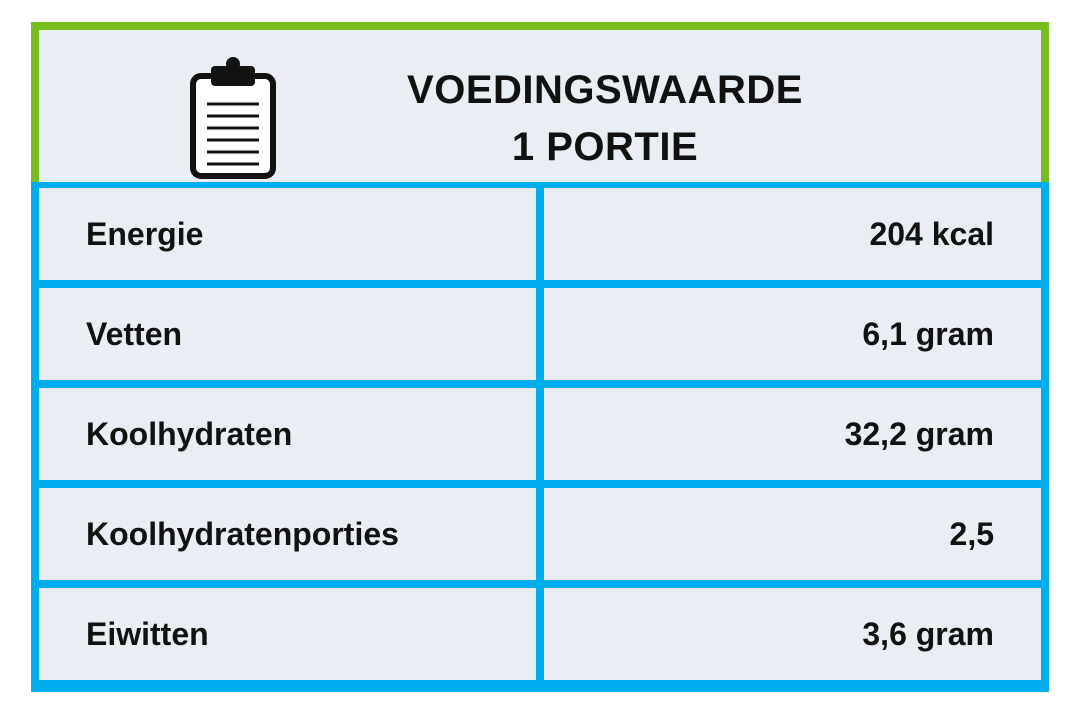  I want to click on clipboard-icon, so click(233, 118).